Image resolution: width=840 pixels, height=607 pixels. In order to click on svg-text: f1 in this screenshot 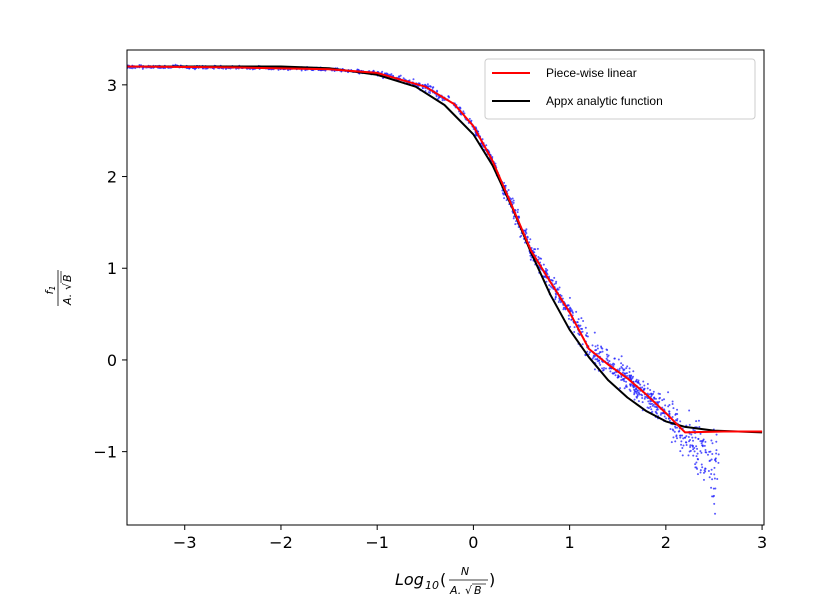, I will do `click(50, 290)`.